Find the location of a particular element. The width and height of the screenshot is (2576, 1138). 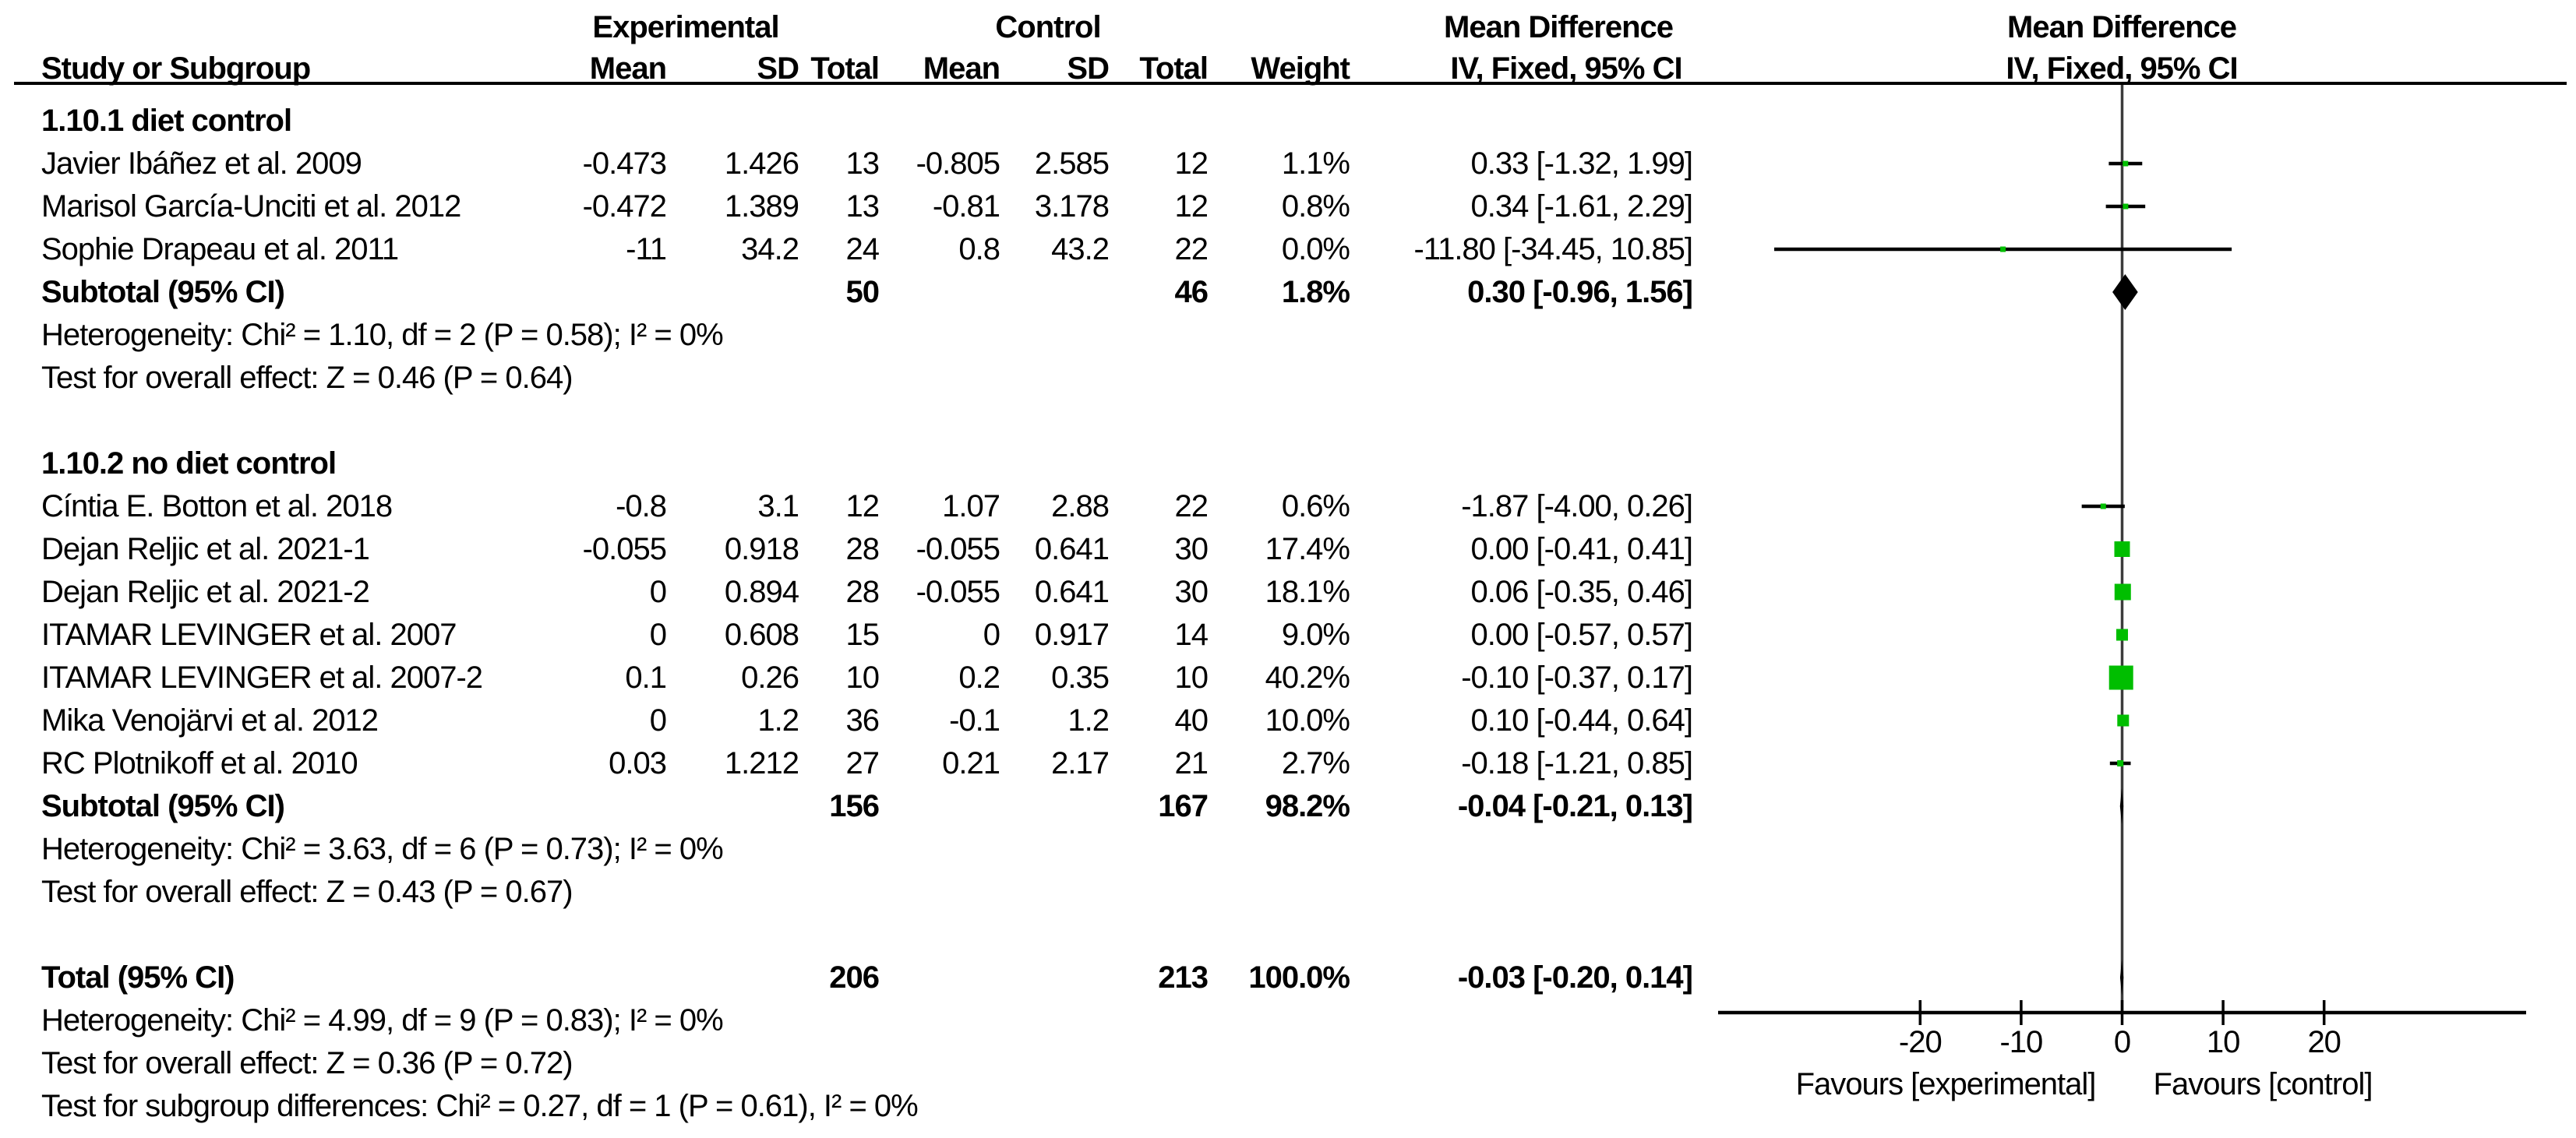

exp-sd: 1.212 is located at coordinates (761, 762).